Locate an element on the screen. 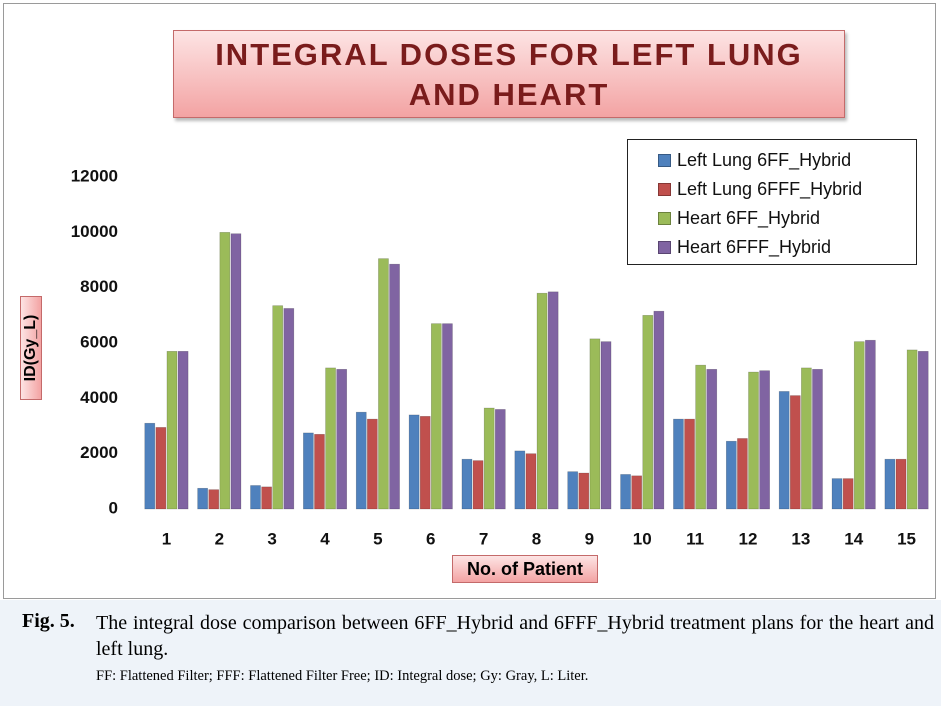 This screenshot has height=706, width=941. x-tick-label: 7 is located at coordinates (483, 538).